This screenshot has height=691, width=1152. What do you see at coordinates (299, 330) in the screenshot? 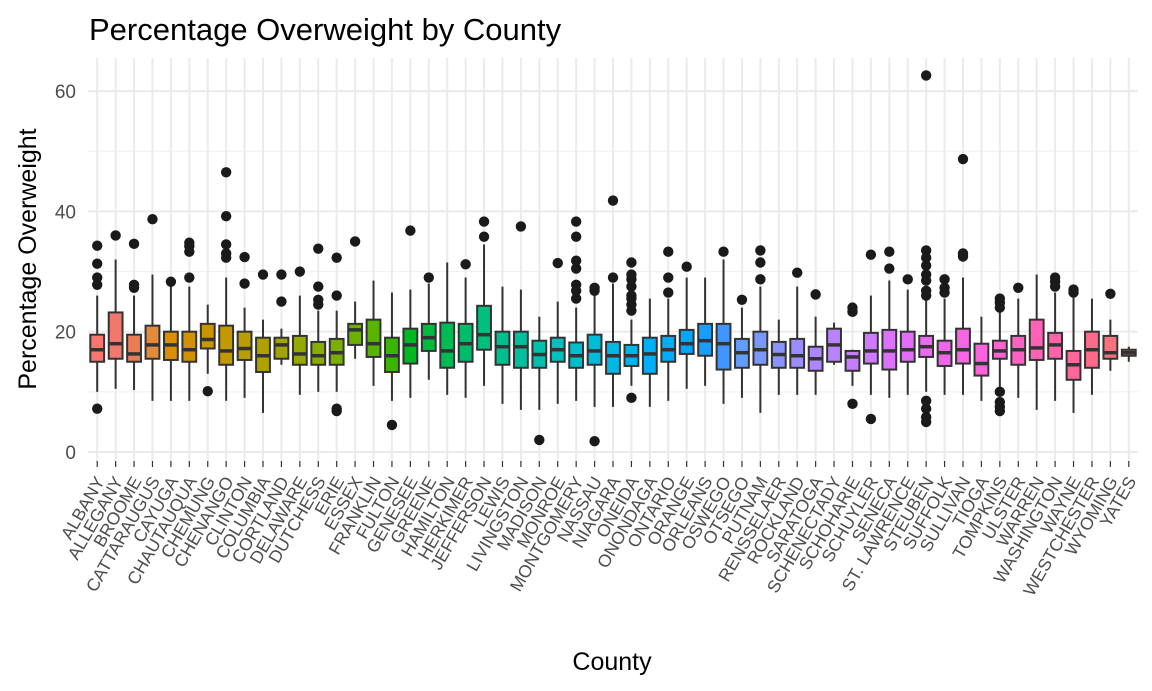
I see `box-delaware` at bounding box center [299, 330].